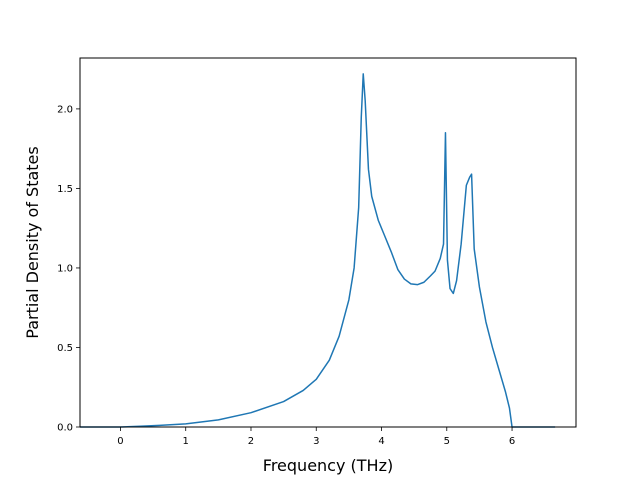 The height and width of the screenshot is (480, 640). Describe the element at coordinates (447, 441) in the screenshot. I see `x-tick-label: 5` at that location.